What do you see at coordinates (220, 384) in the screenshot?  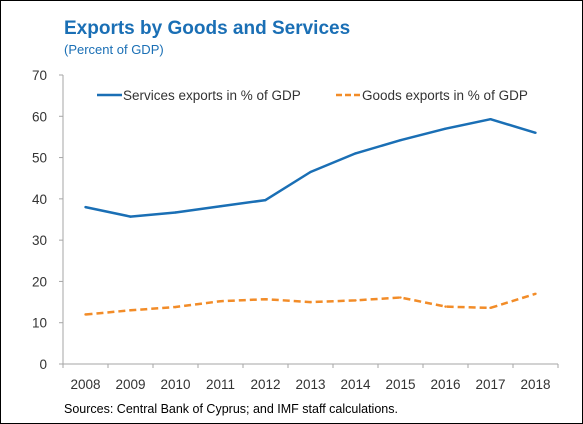 I see `x-tick-label: 2011` at bounding box center [220, 384].